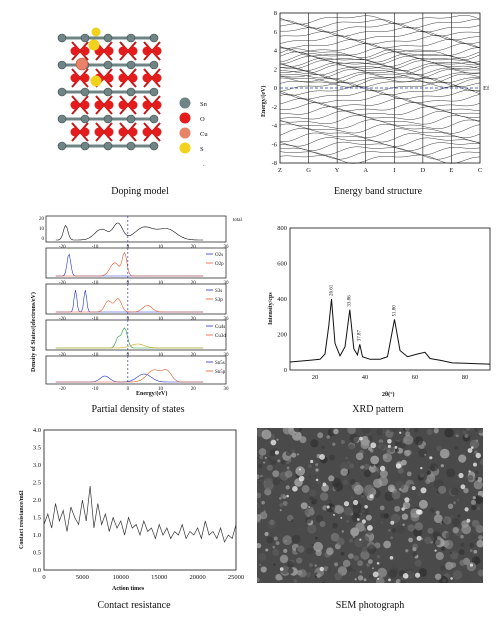  What do you see at coordinates (136, 229) in the screenshot?
I see `pdos-subplot-frame` at bounding box center [136, 229].